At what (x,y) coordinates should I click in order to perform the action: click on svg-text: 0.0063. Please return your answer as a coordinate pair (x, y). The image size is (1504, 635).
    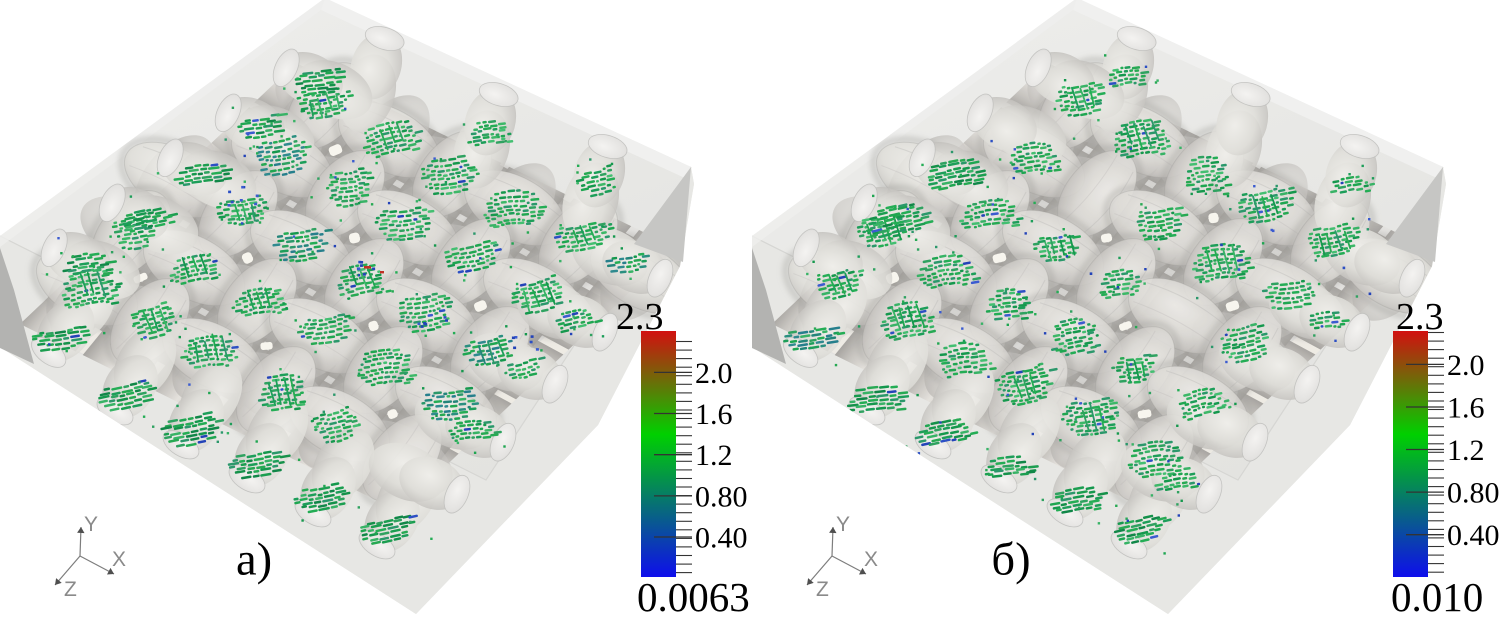
    Looking at the image, I should click on (693, 597).